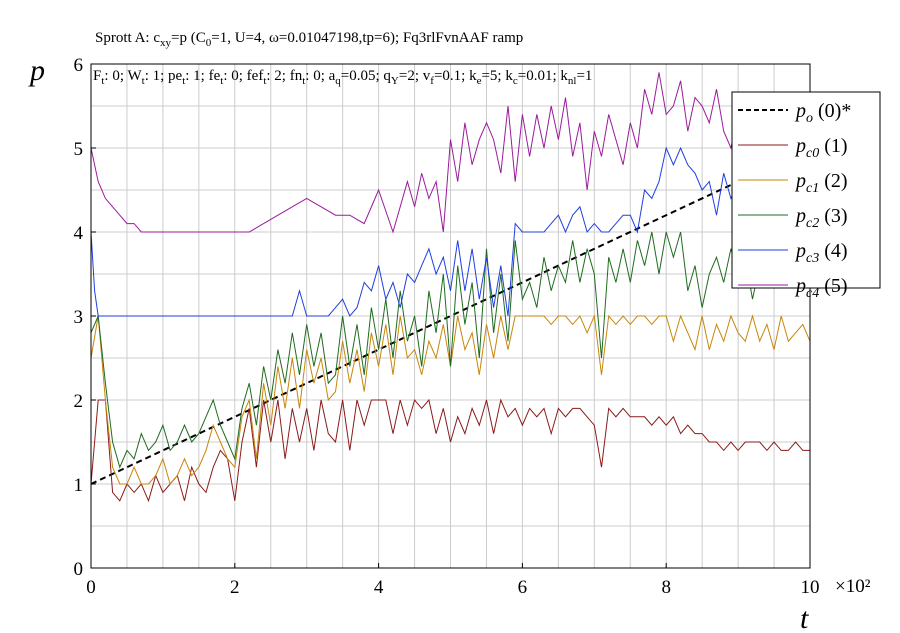  I want to click on y-tick-label: 2, so click(79, 401).